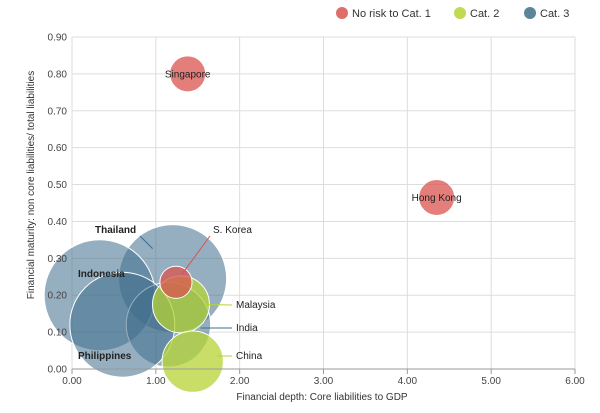 Image resolution: width=600 pixels, height=413 pixels. I want to click on y-tick-label: 0.70, so click(58, 111).